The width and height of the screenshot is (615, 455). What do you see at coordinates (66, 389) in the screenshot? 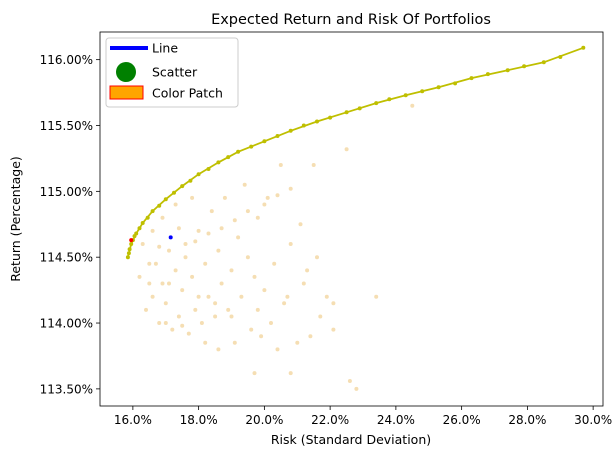
I see `y-tick-label-0: 113.50%` at bounding box center [66, 389].